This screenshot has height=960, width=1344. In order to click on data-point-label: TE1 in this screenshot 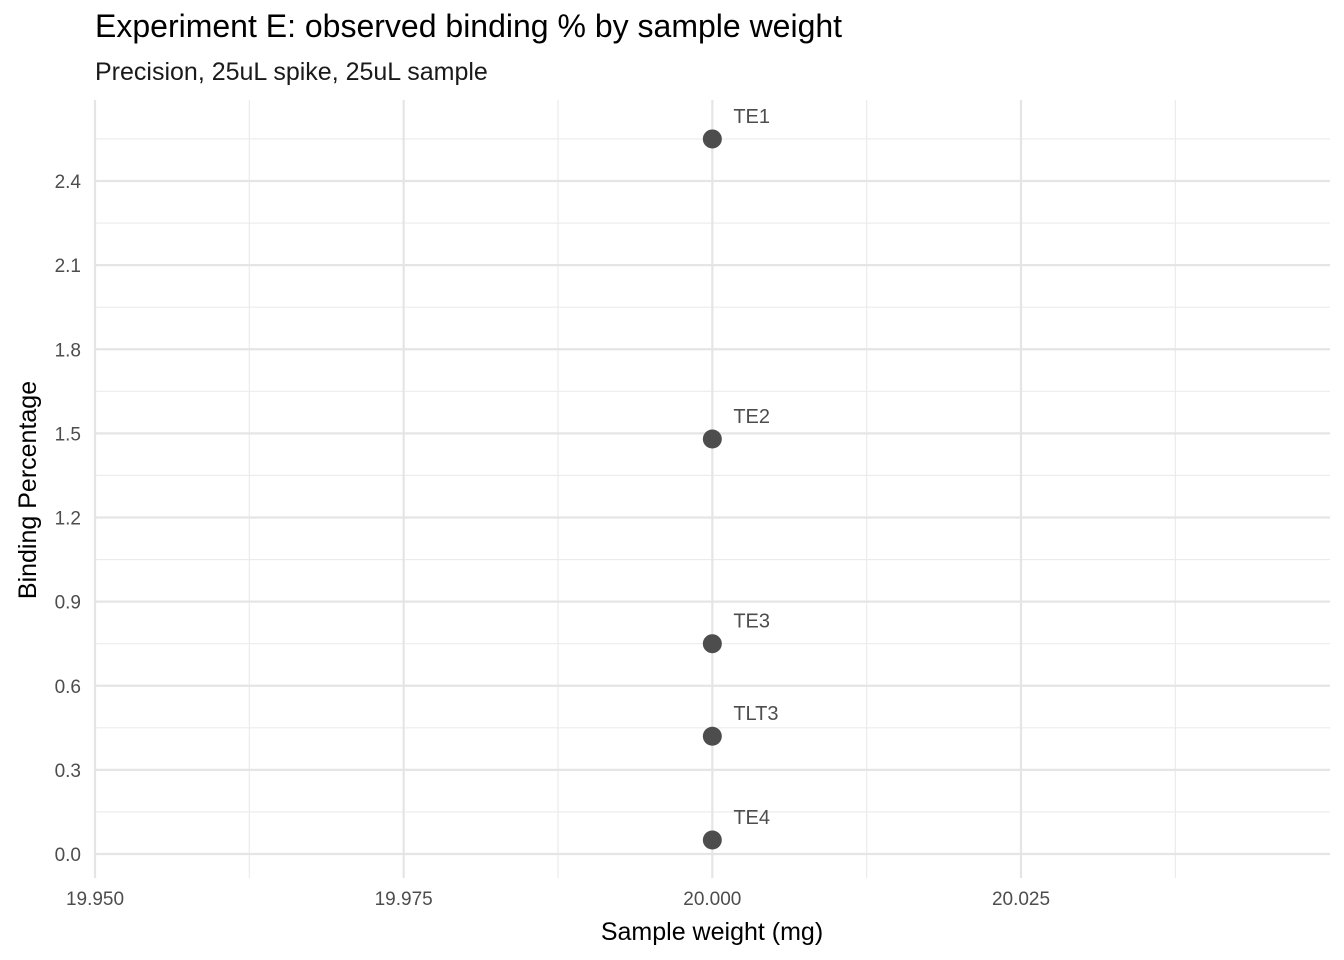, I will do `click(751, 117)`.